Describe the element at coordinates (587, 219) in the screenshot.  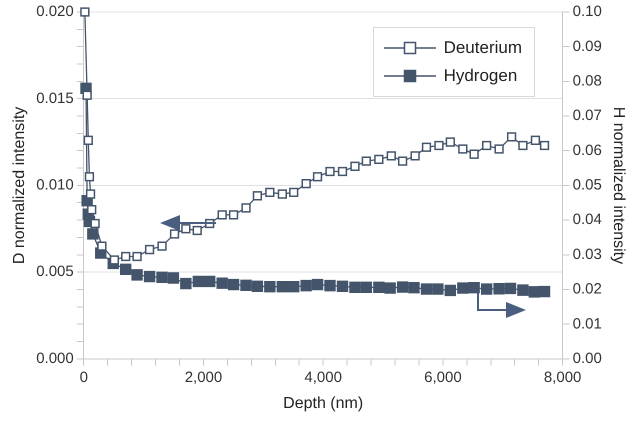
I see `y2-tick-label: 0.04` at that location.